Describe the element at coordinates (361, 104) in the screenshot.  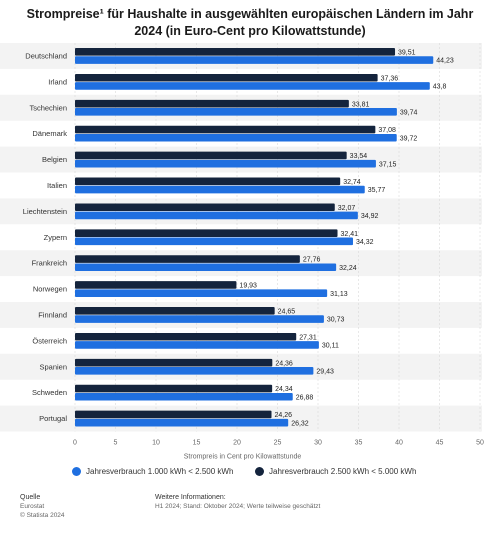
I see `data-label-series-2: 33,81` at that location.